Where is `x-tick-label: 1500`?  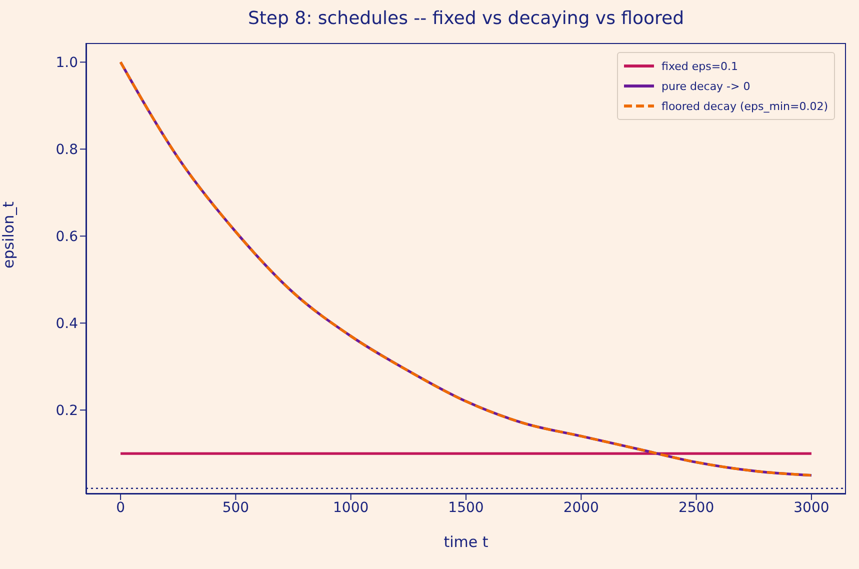 x-tick-label: 1500 is located at coordinates (466, 508).